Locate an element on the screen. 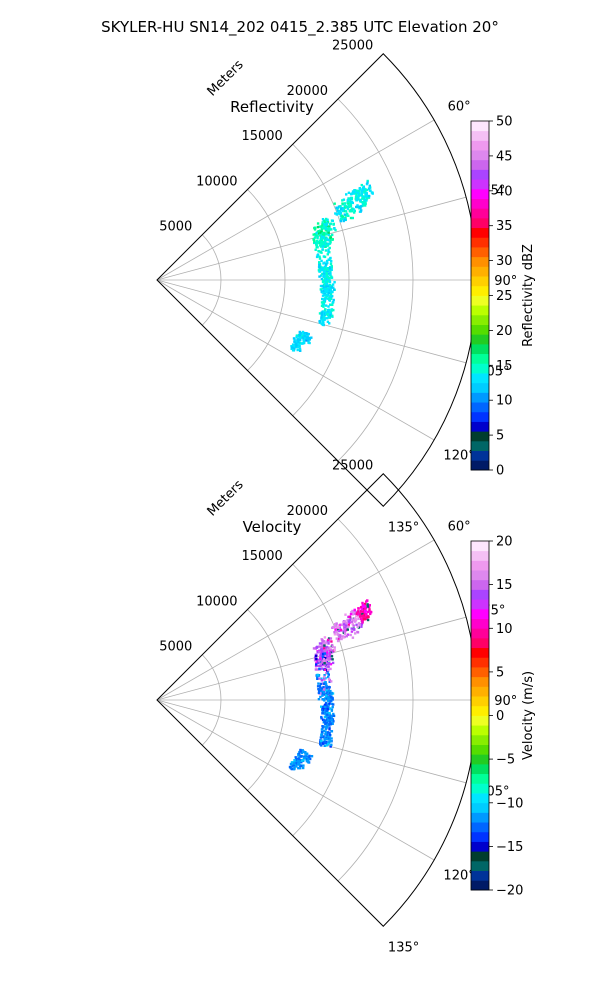 The image size is (600, 1000). colorbar-tick-label: 35 is located at coordinates (504, 226).